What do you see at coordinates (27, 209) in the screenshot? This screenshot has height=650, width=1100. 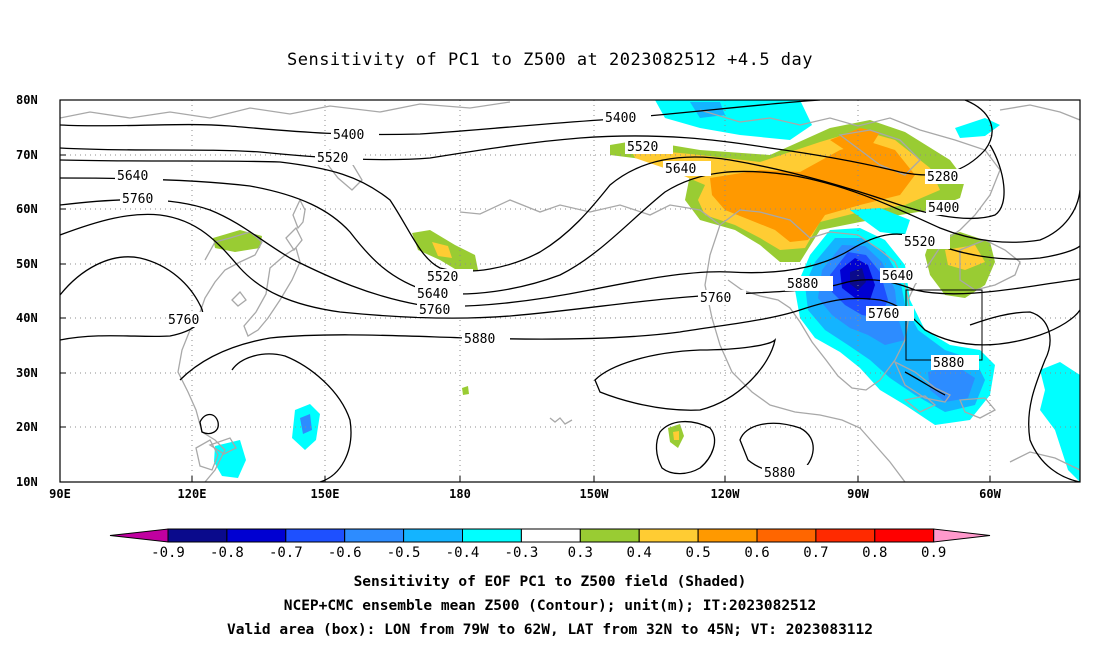 I see `lat-label: 60N` at bounding box center [27, 209].